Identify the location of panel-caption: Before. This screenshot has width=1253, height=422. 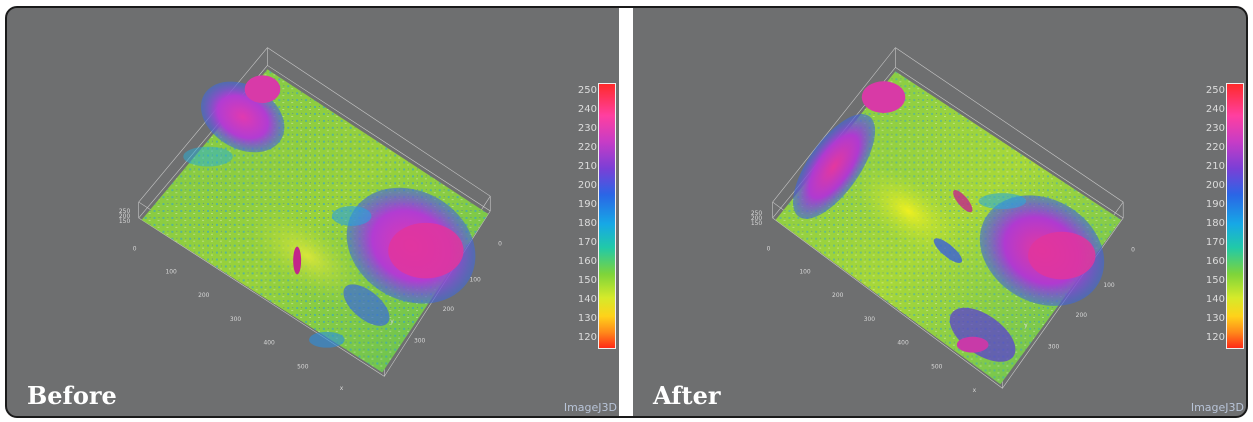
(72, 395).